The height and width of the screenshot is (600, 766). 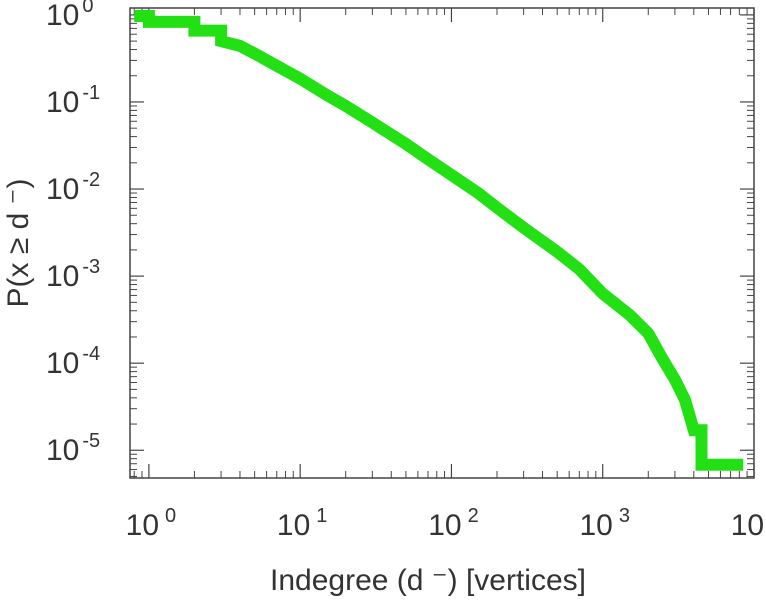 What do you see at coordinates (18, 243) in the screenshot?
I see `y-axis-label: P(x ≥ d ⁻)` at bounding box center [18, 243].